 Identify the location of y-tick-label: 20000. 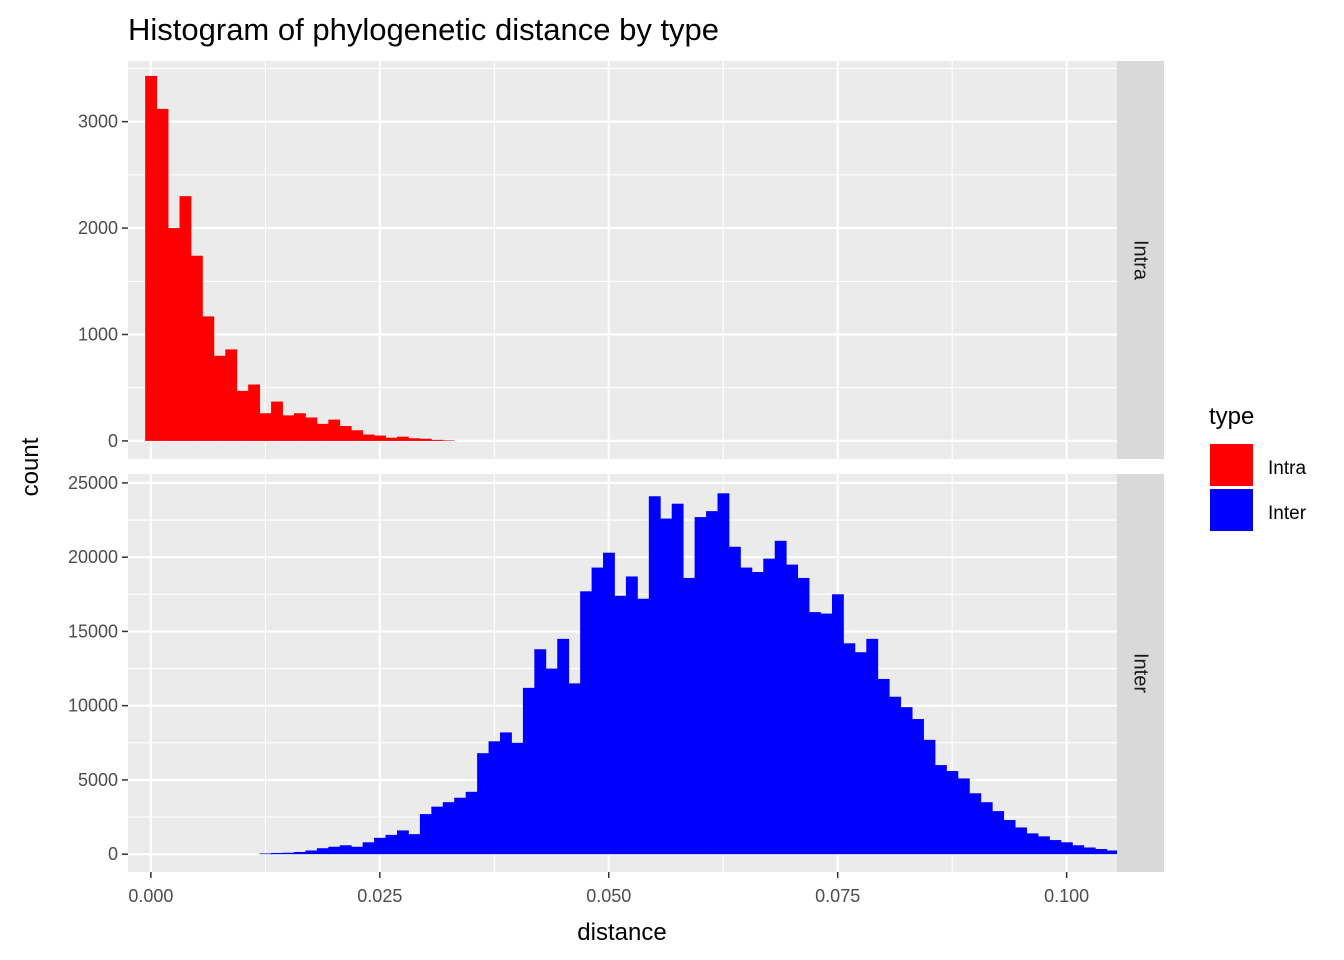
(93, 557).